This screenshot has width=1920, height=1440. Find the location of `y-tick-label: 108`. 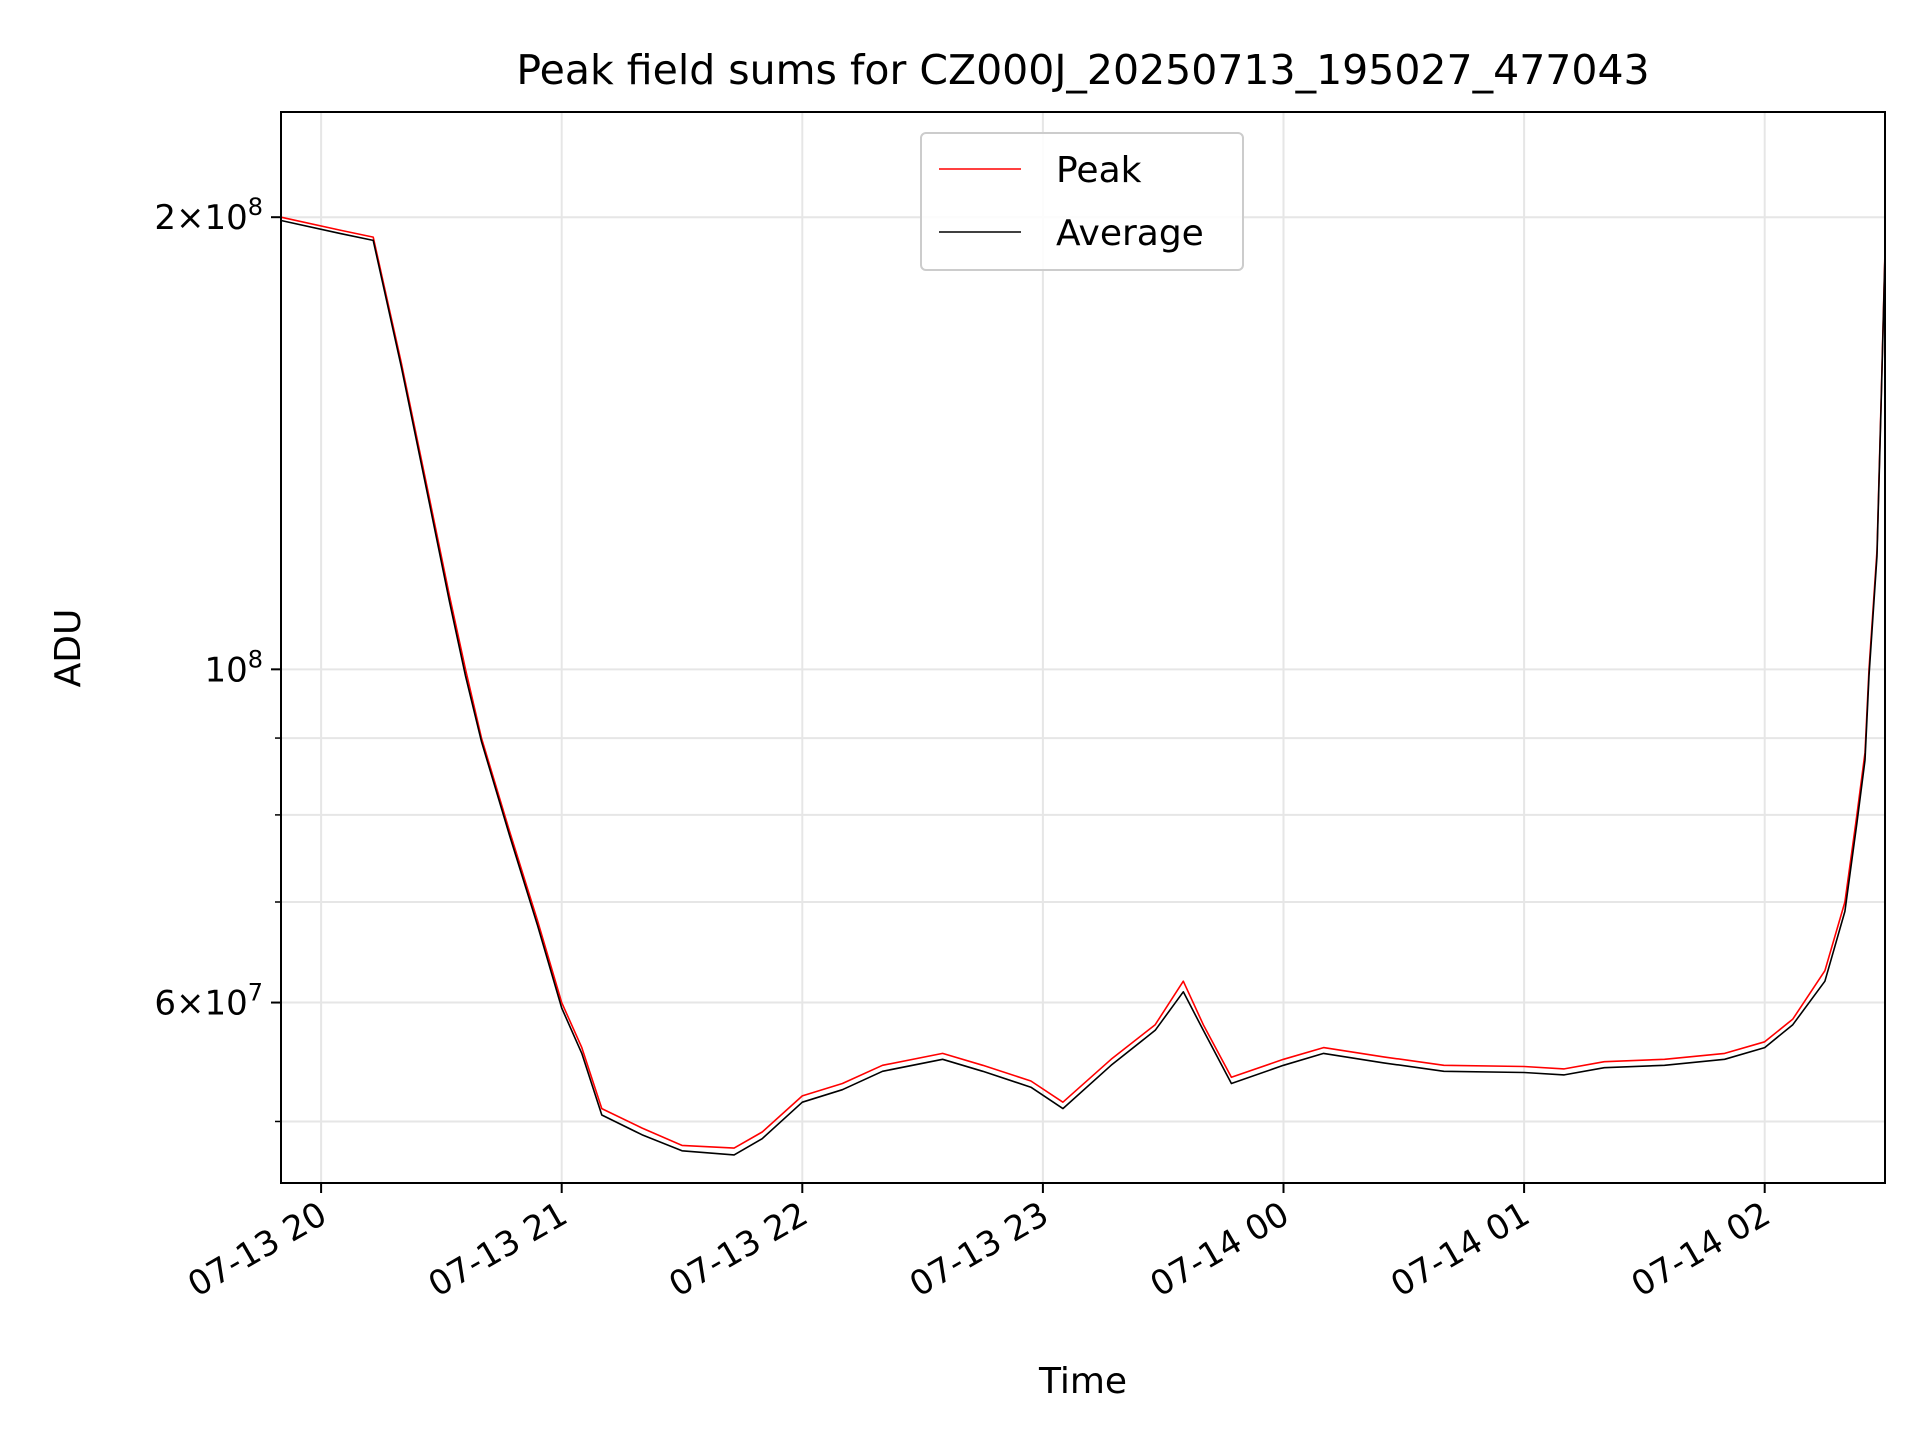

y-tick-label: 108 is located at coordinates (233, 667).